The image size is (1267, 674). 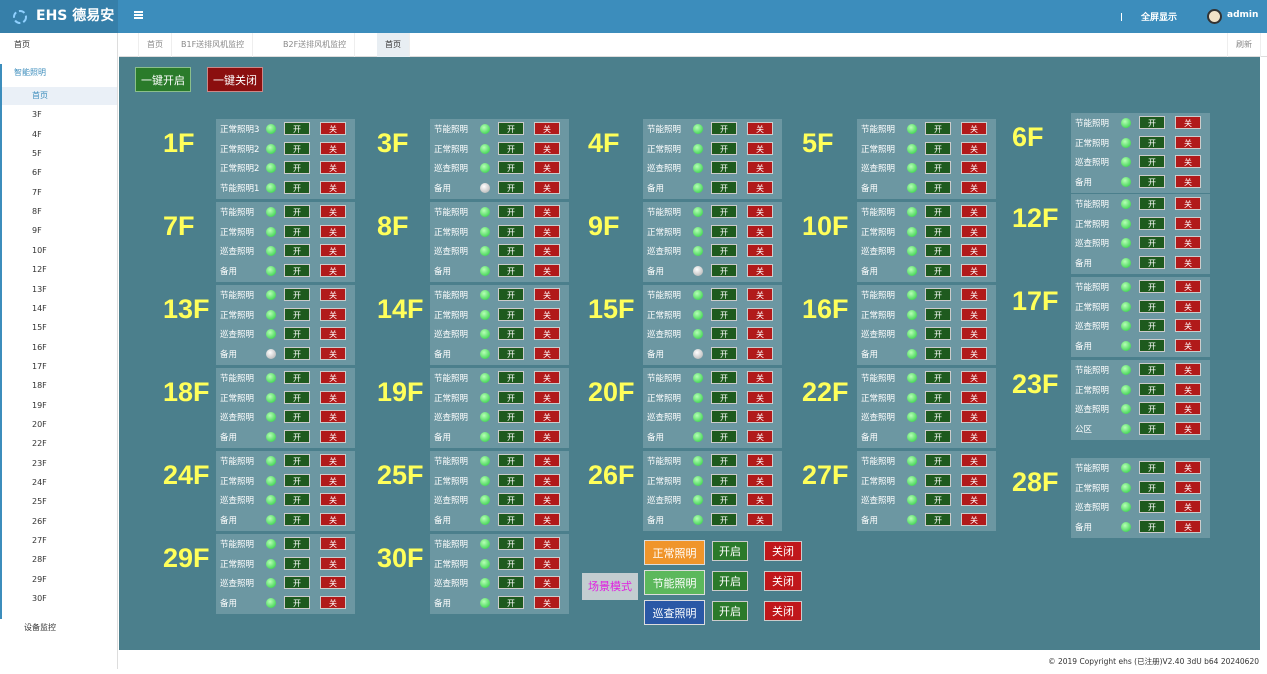 I want to click on submenu-item: 8F, so click(x=37, y=212).